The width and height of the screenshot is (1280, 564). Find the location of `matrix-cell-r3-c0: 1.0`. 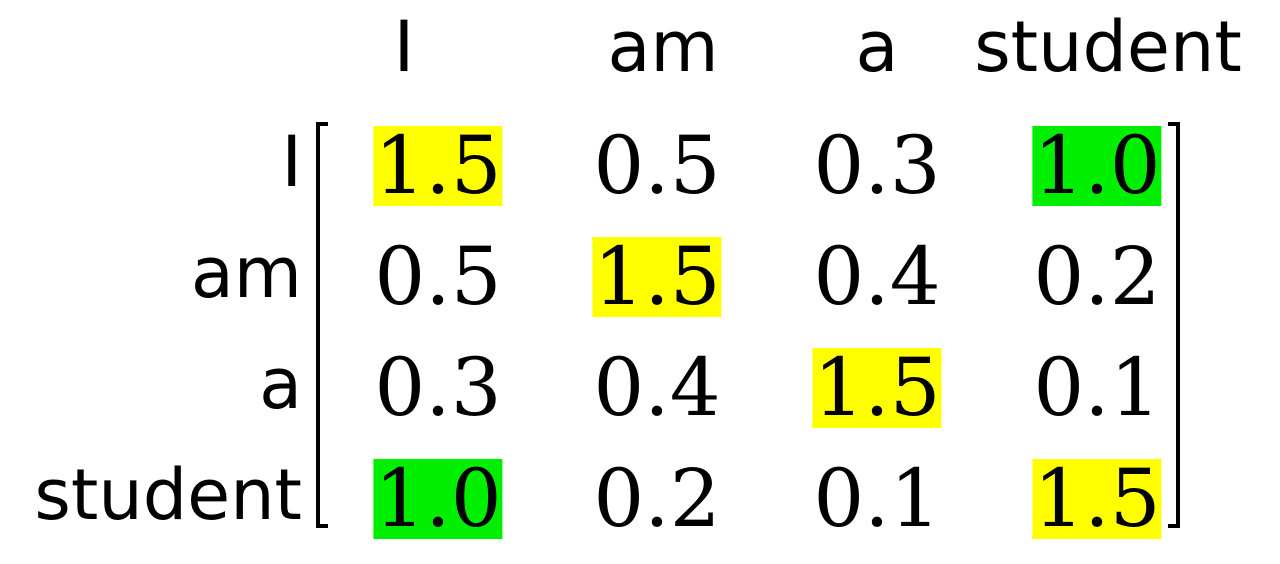

matrix-cell-r3-c0: 1.0 is located at coordinates (438, 498).